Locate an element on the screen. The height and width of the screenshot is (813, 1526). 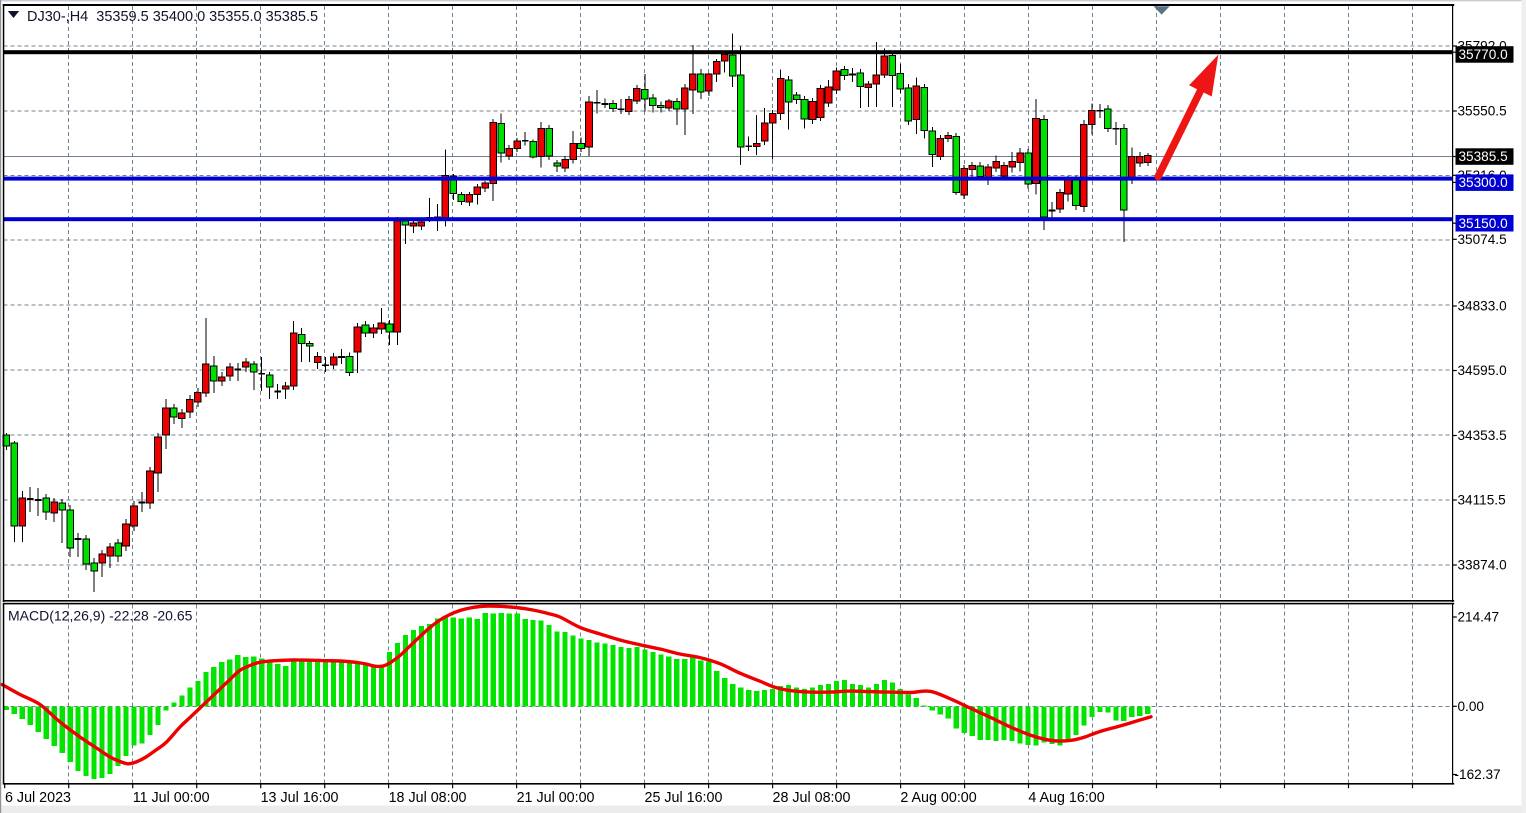
svg-text: 35300.0 is located at coordinates (1484, 182).